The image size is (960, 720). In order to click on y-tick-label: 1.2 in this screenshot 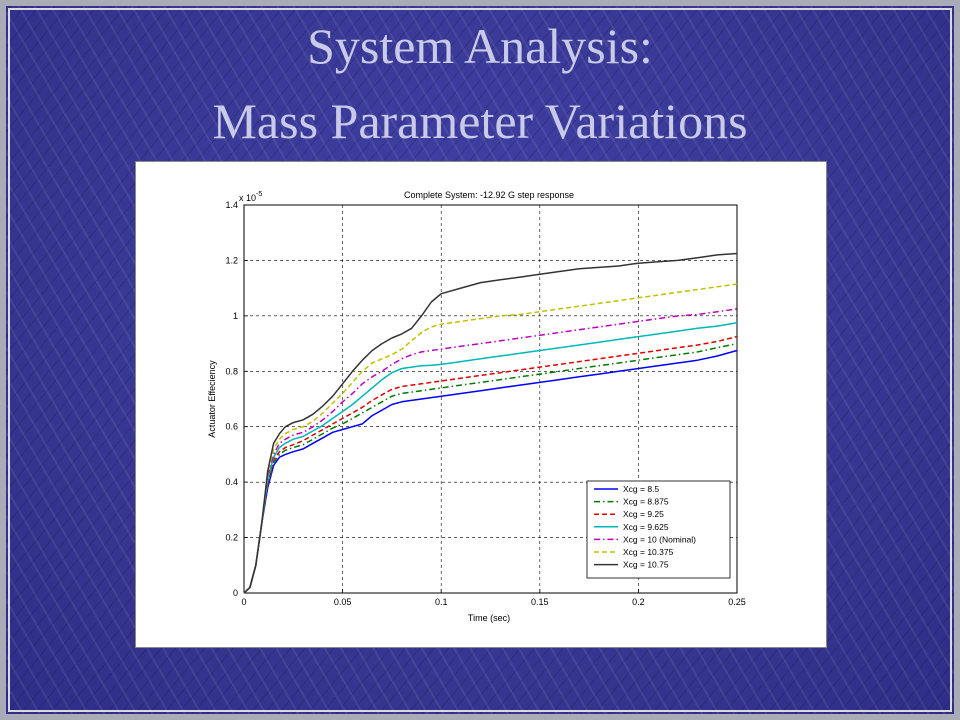, I will do `click(231, 260)`.